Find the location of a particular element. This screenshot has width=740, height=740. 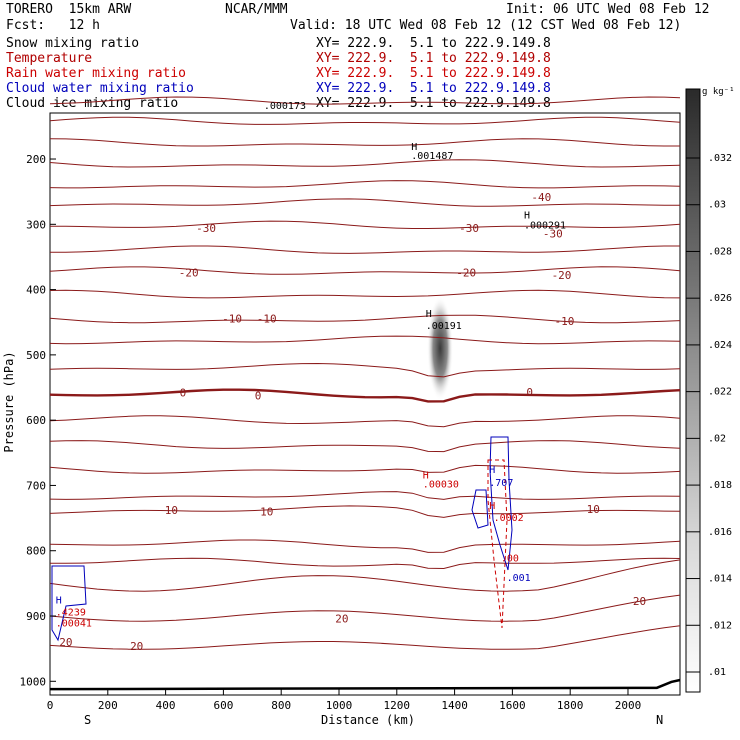

extrema-label: .001487 is located at coordinates (432, 156).